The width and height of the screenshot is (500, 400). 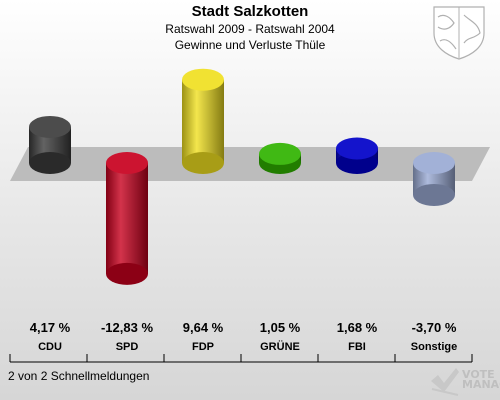 I want to click on vote-manager-logo: VOTE MANAGER, so click(x=481, y=379).